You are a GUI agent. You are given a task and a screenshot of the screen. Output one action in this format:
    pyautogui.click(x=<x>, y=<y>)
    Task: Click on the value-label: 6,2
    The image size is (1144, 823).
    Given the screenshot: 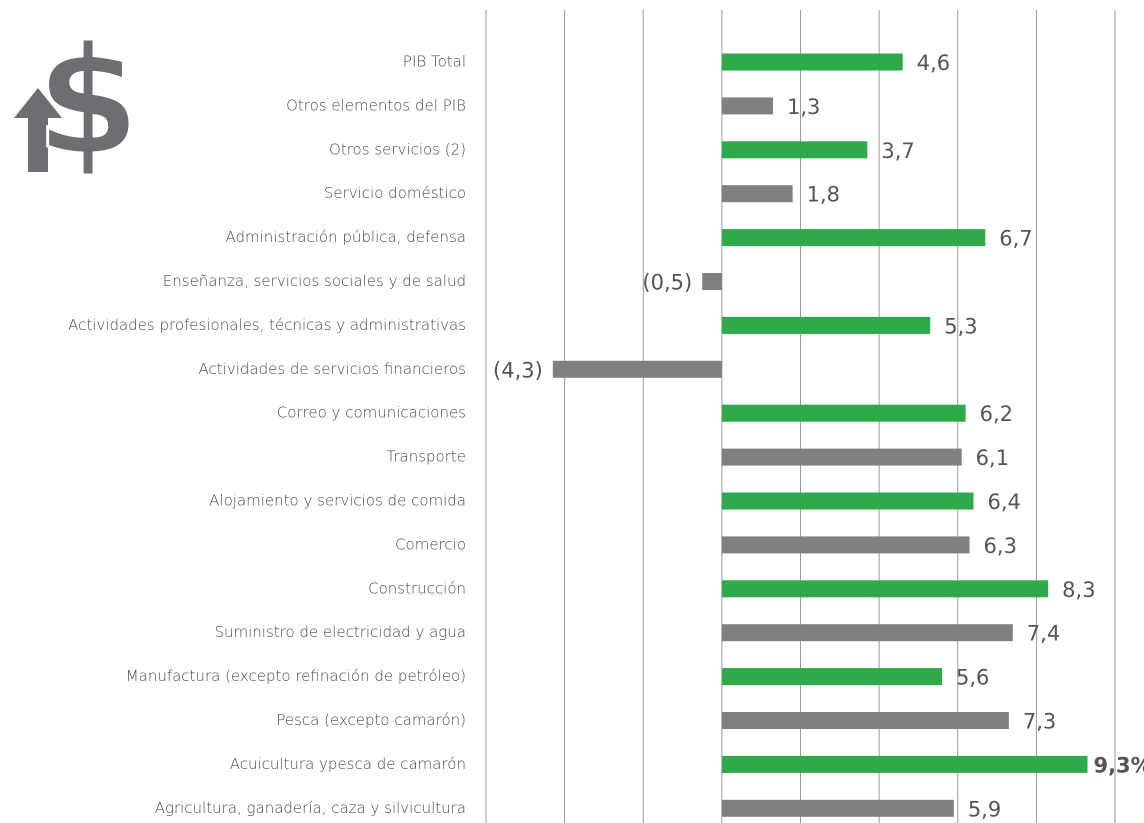 What is the action you would take?
    pyautogui.click(x=996, y=414)
    